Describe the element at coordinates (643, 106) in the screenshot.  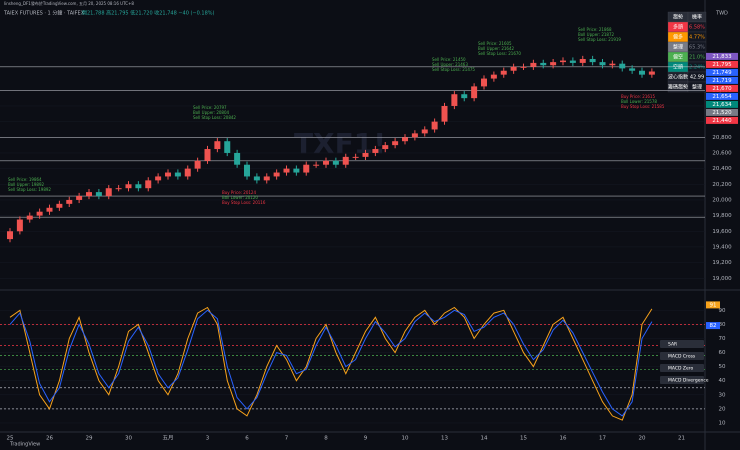
I see `signal-annotation: Buy Stop Loss: 21585` at that location.